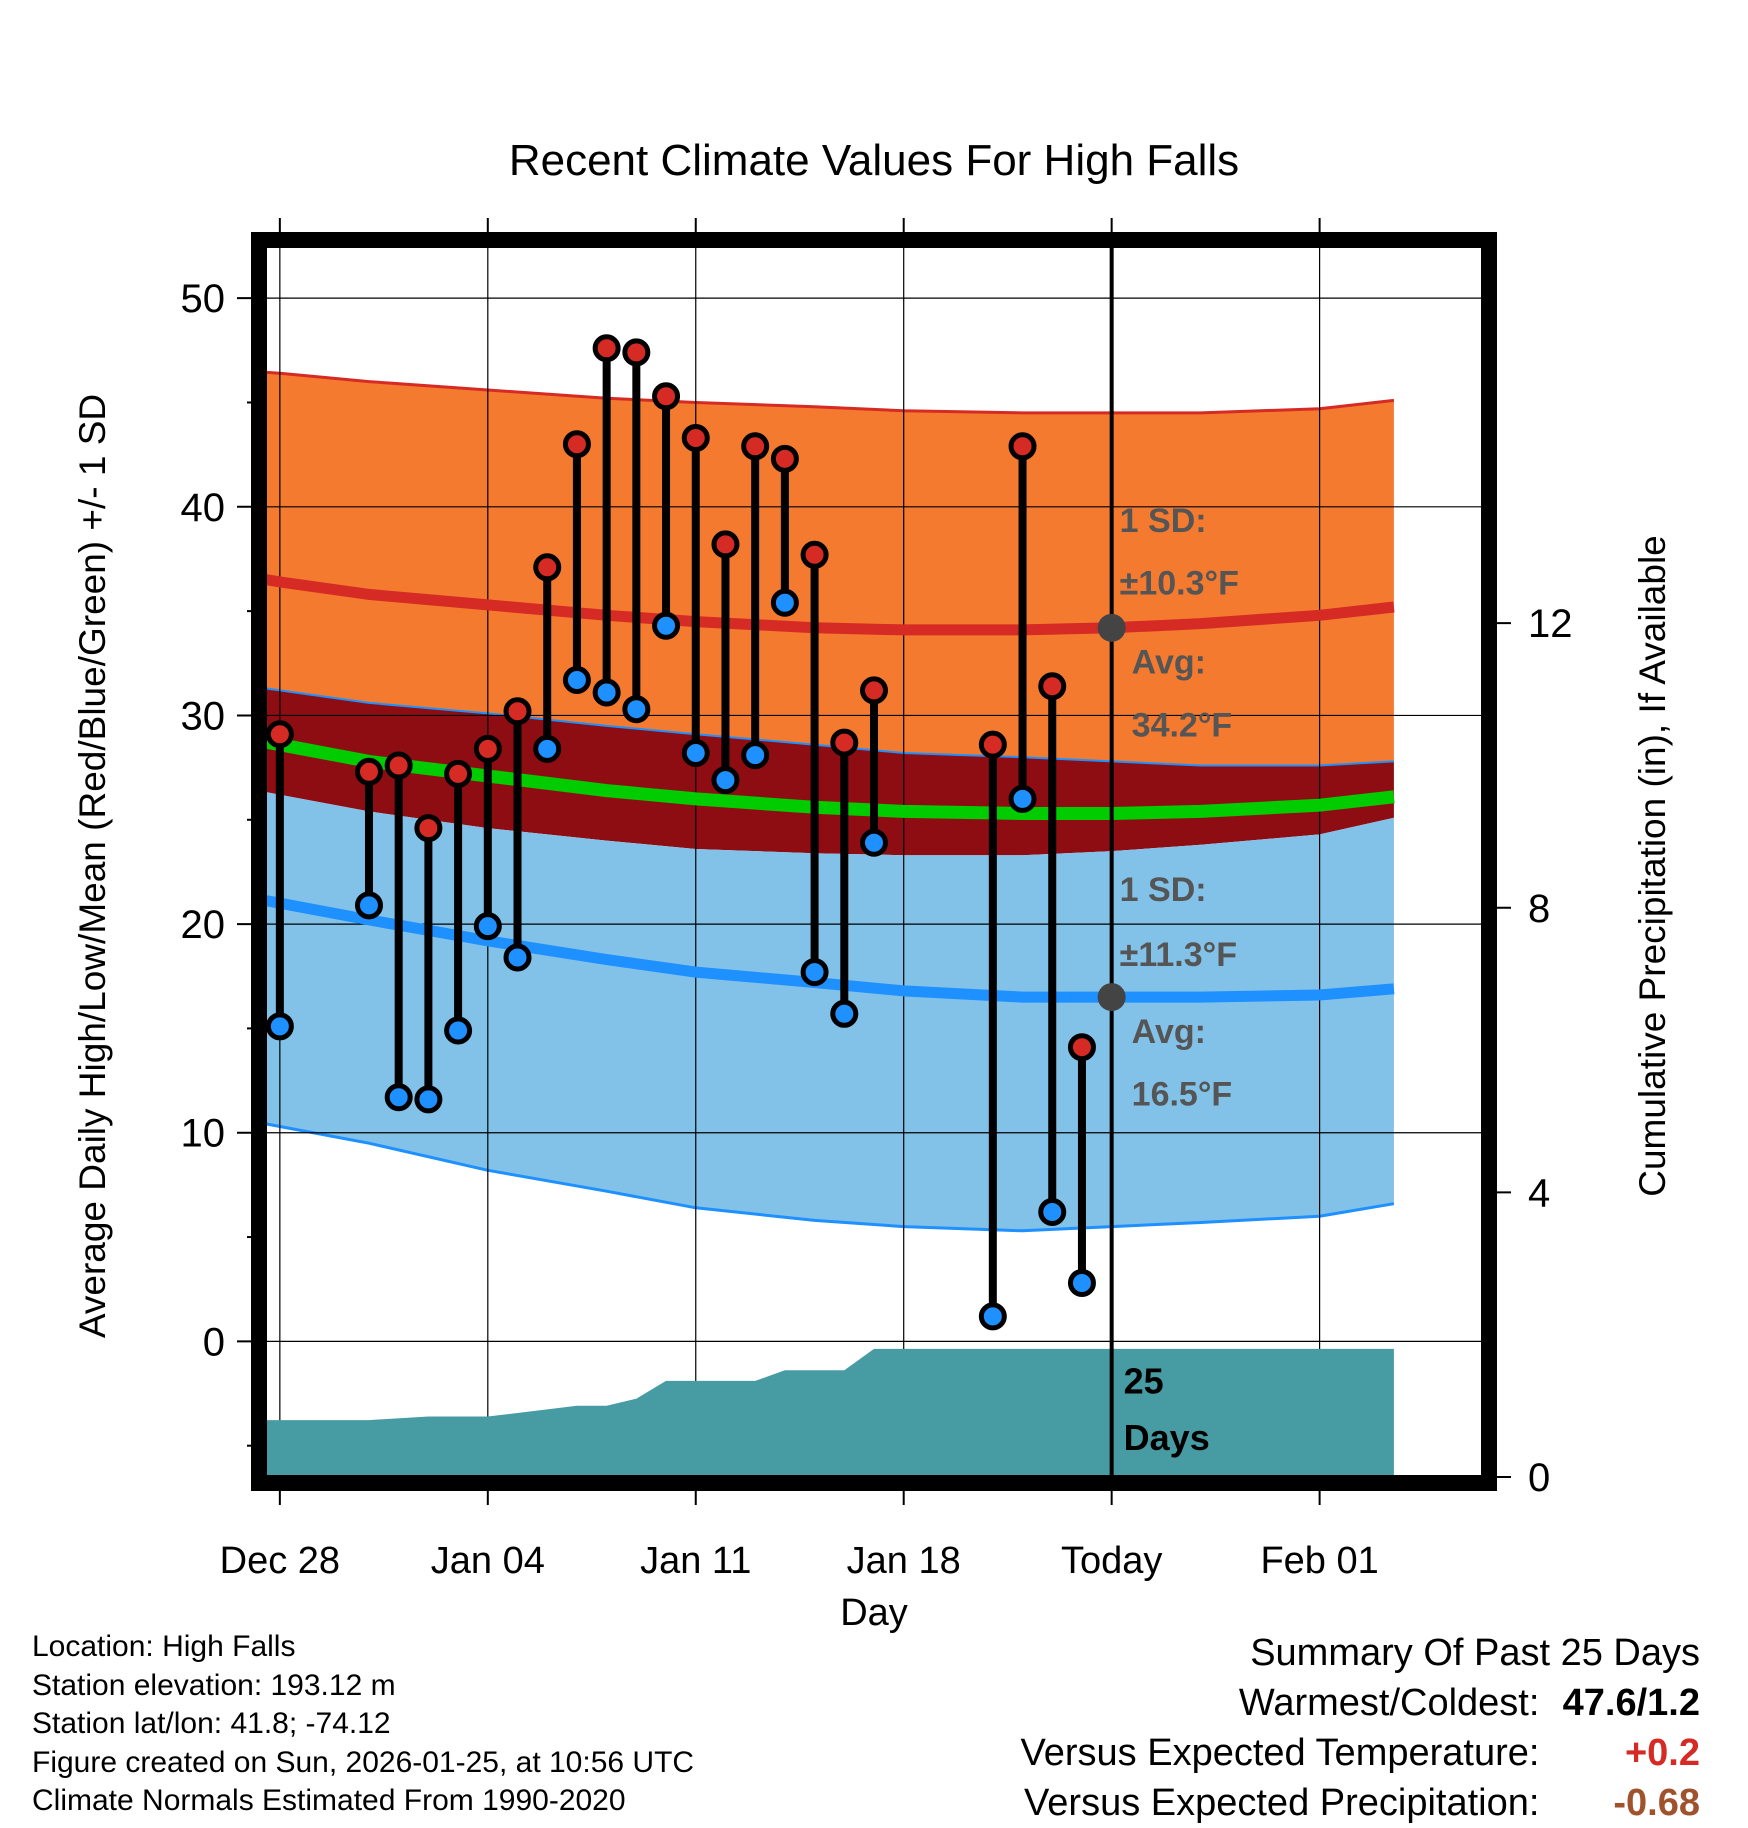 This screenshot has height=1828, width=1748. I want to click on summary-precip-row: Versus Expected Precipitation: -0.68, so click(1360, 1803).